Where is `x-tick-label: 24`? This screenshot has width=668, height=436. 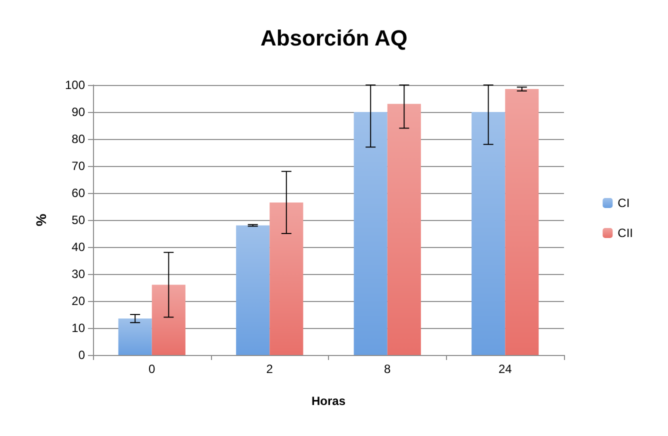 x-tick-label: 24 is located at coordinates (505, 369).